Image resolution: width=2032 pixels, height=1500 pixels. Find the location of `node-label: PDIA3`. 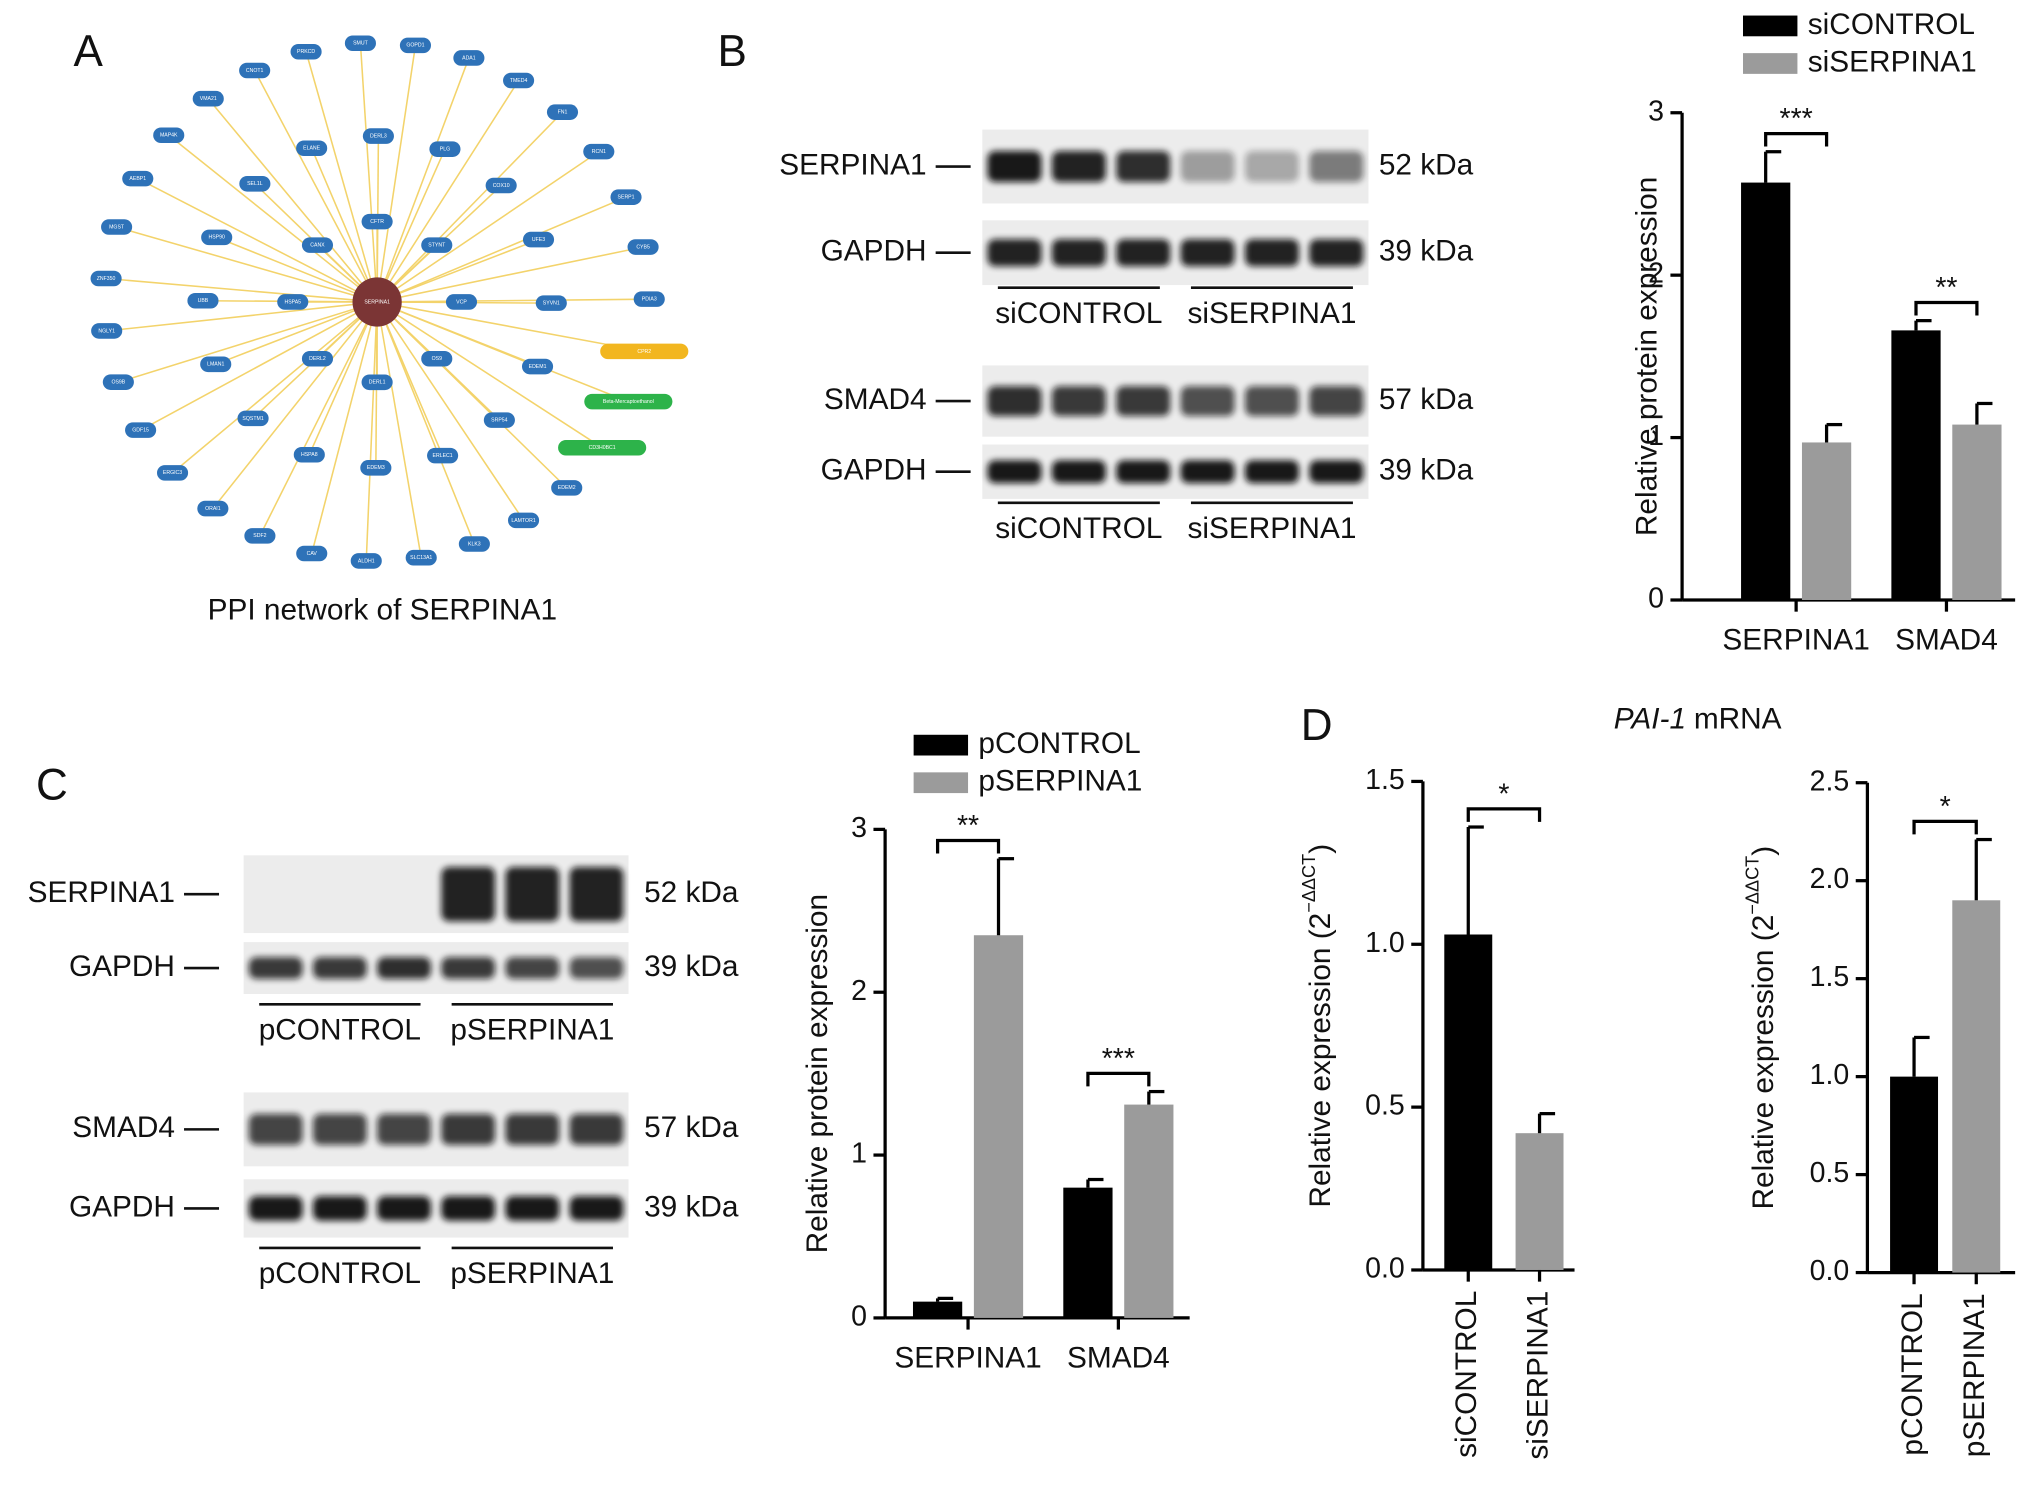

node-label: PDIA3 is located at coordinates (649, 300).